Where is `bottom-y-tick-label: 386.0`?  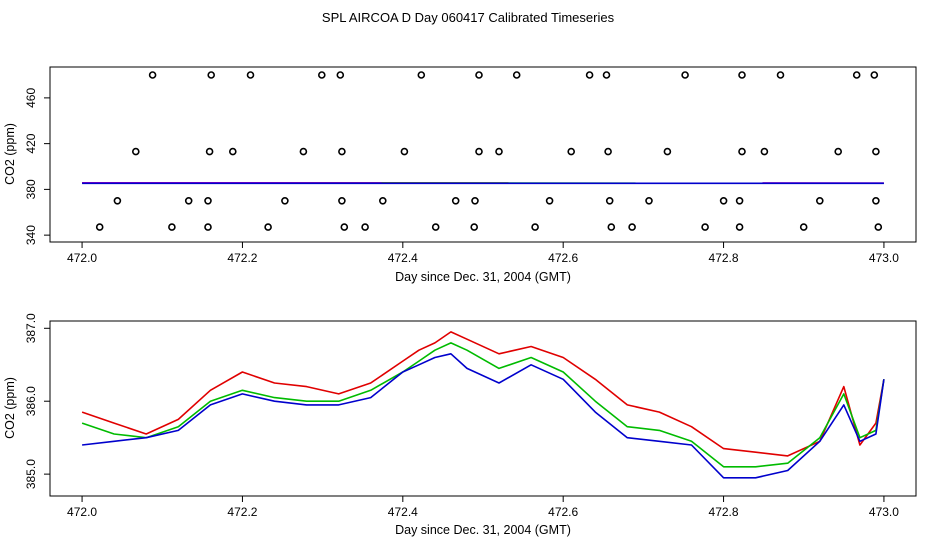
bottom-y-tick-label: 386.0 is located at coordinates (31, 401).